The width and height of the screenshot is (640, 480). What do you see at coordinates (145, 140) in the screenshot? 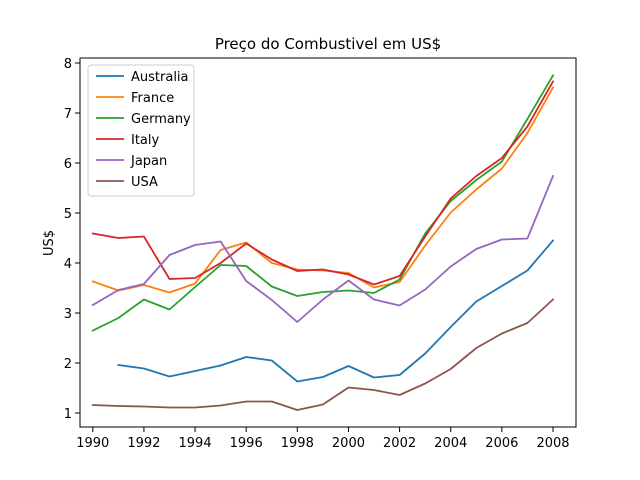
I see `legend-label-italy: Italy` at bounding box center [145, 140].